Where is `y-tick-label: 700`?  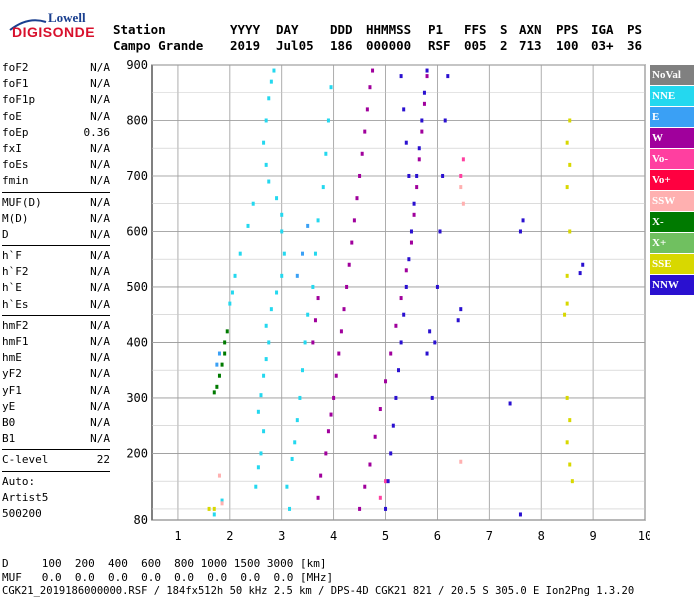
y-tick-label: 700 is located at coordinates (137, 176).